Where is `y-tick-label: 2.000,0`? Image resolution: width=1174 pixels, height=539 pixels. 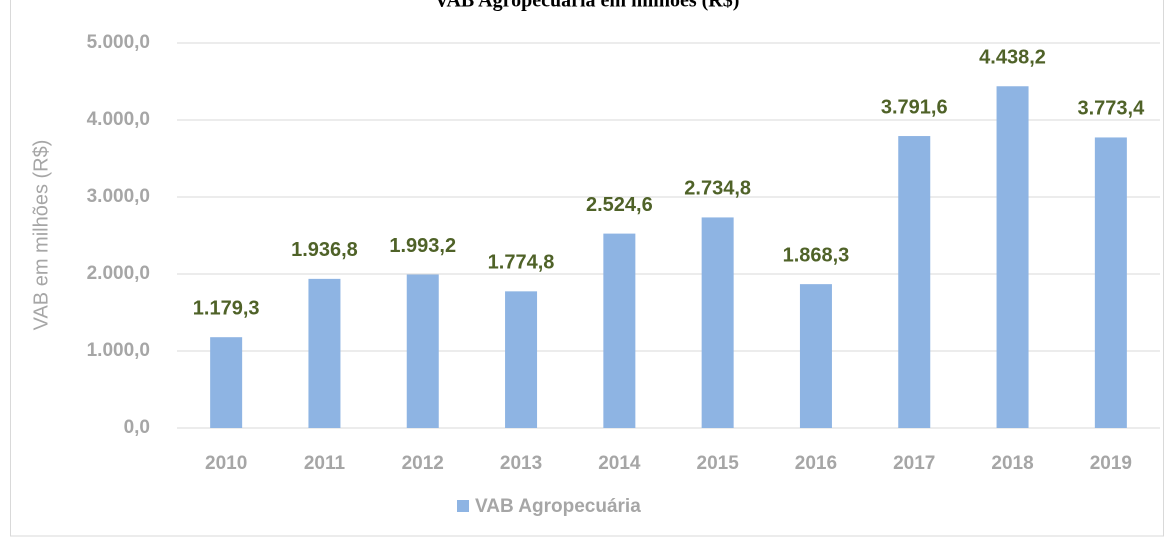
y-tick-label: 2.000,0 is located at coordinates (118, 273).